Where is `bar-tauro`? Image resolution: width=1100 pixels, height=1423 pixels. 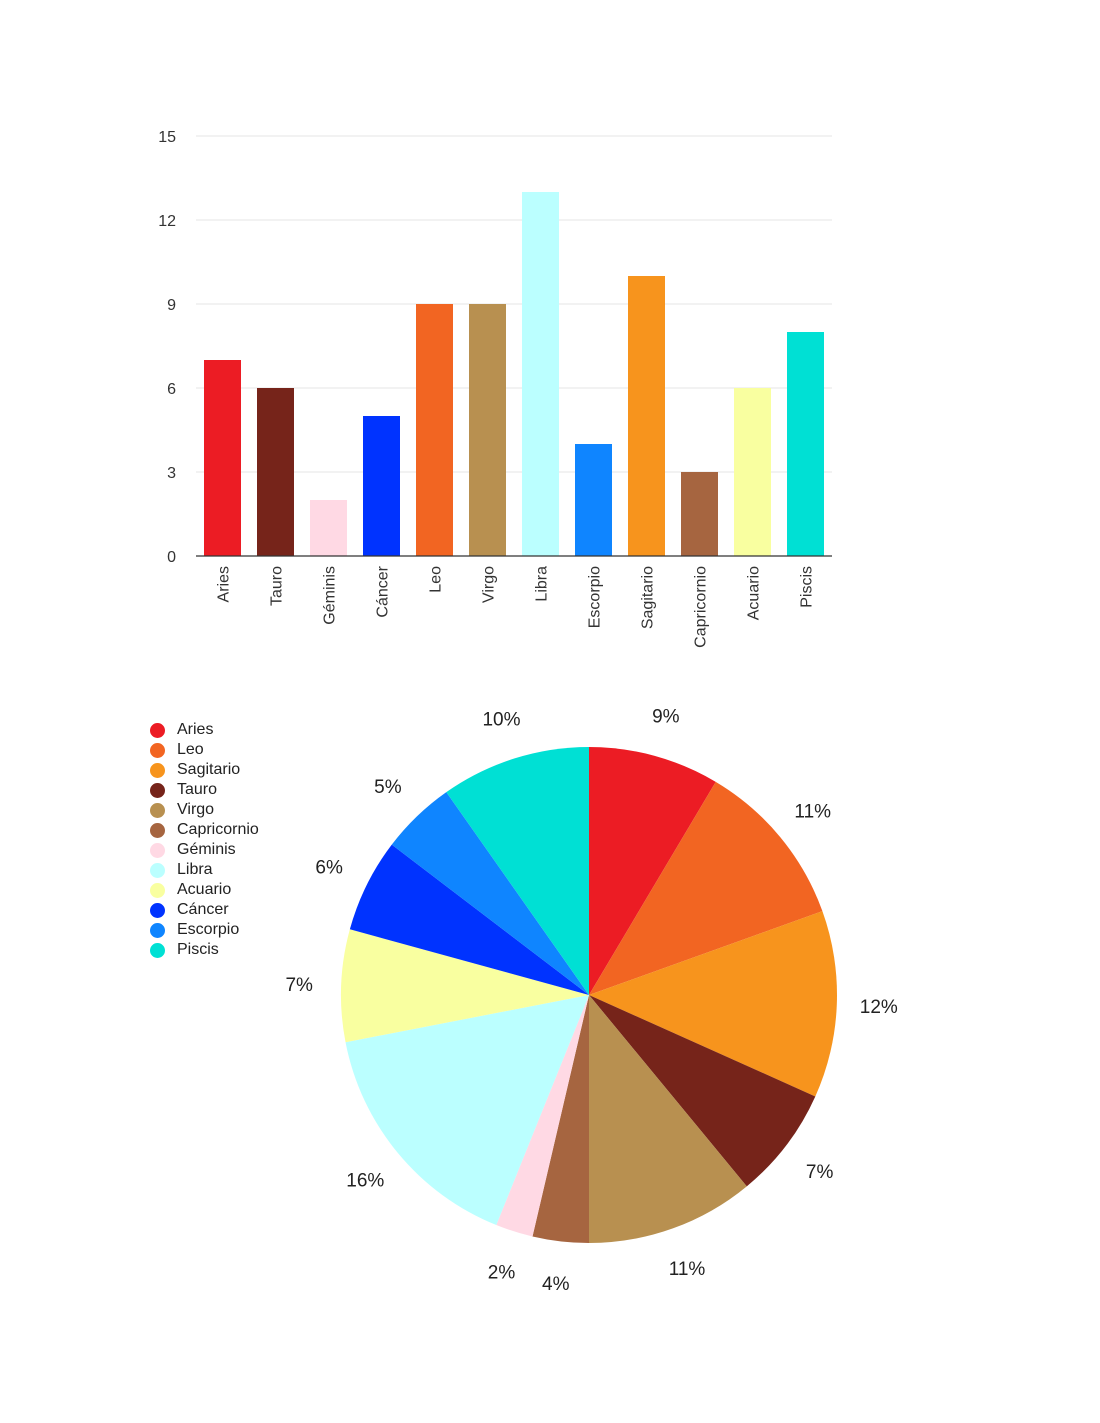 bar-tauro is located at coordinates (275, 472).